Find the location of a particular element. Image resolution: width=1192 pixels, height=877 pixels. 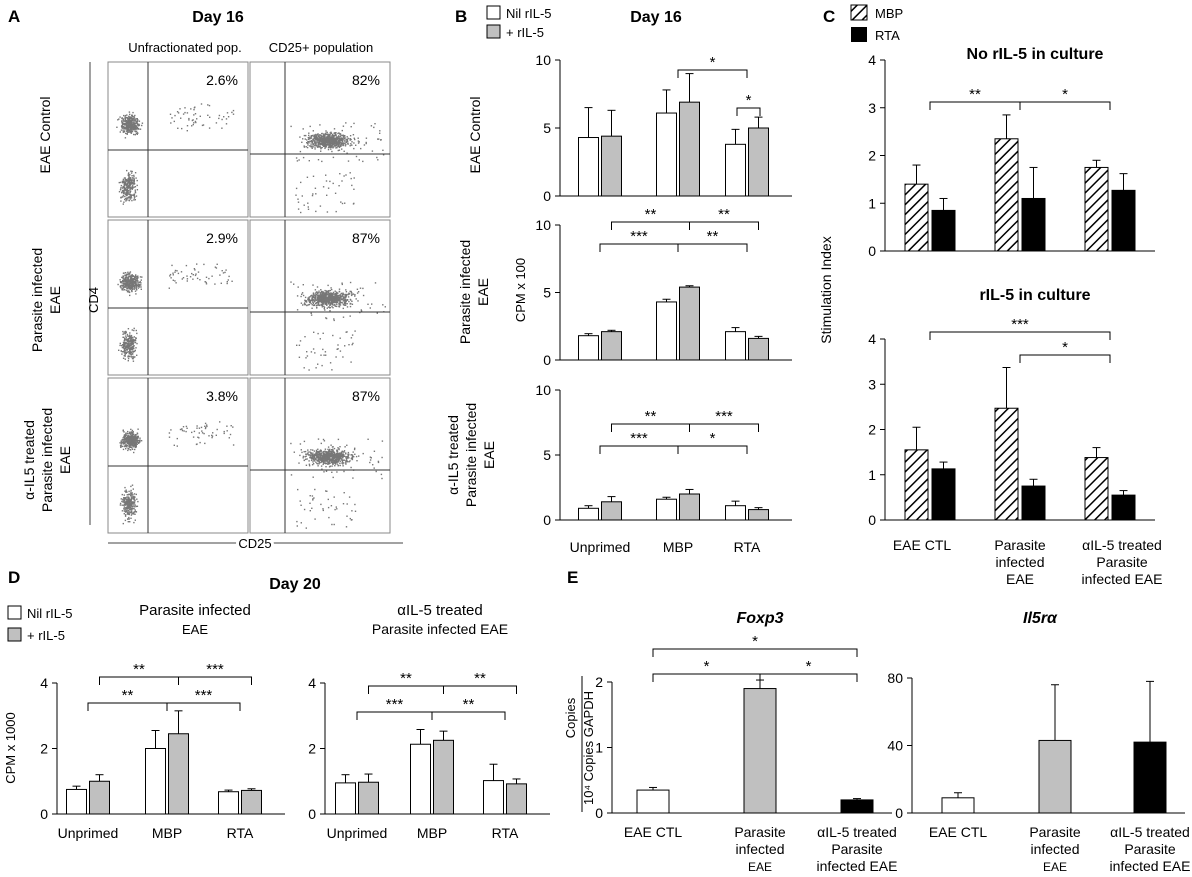

y-tick-label: 5 is located at coordinates (547, 455).